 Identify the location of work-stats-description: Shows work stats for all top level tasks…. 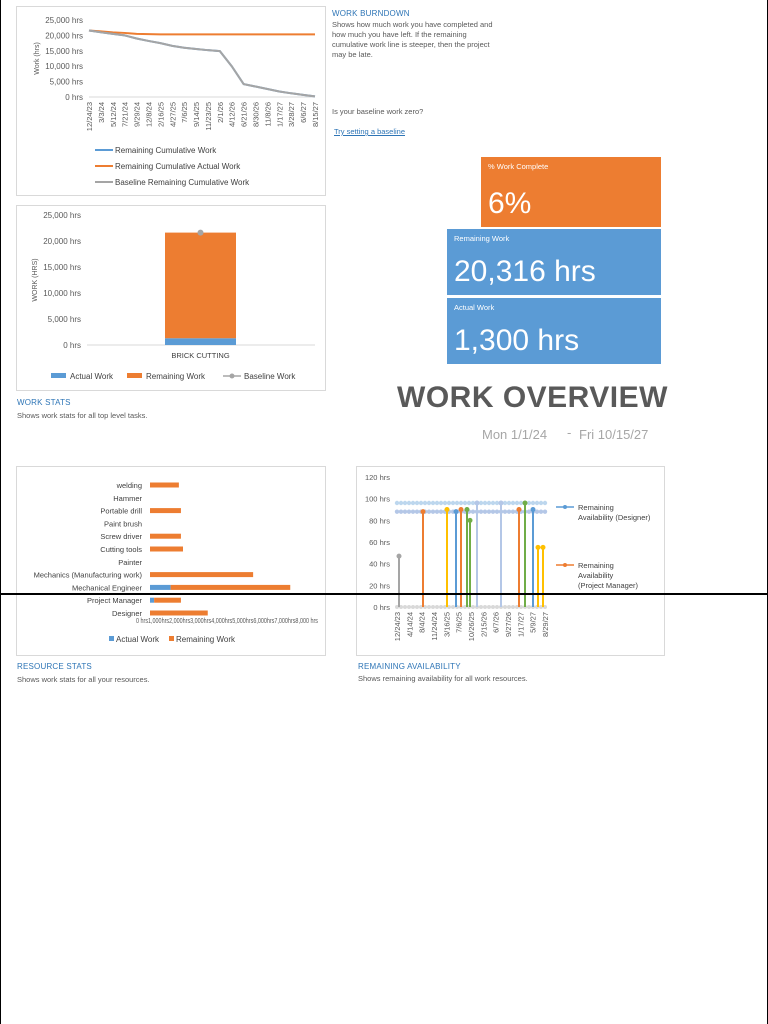
(82, 415).